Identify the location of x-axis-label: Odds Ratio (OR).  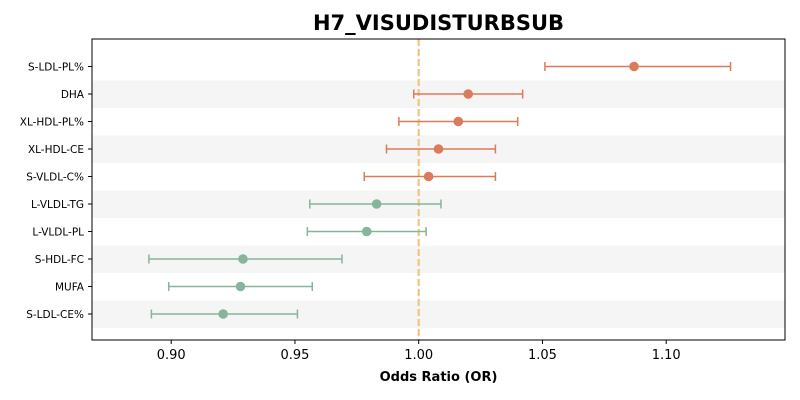
(439, 377).